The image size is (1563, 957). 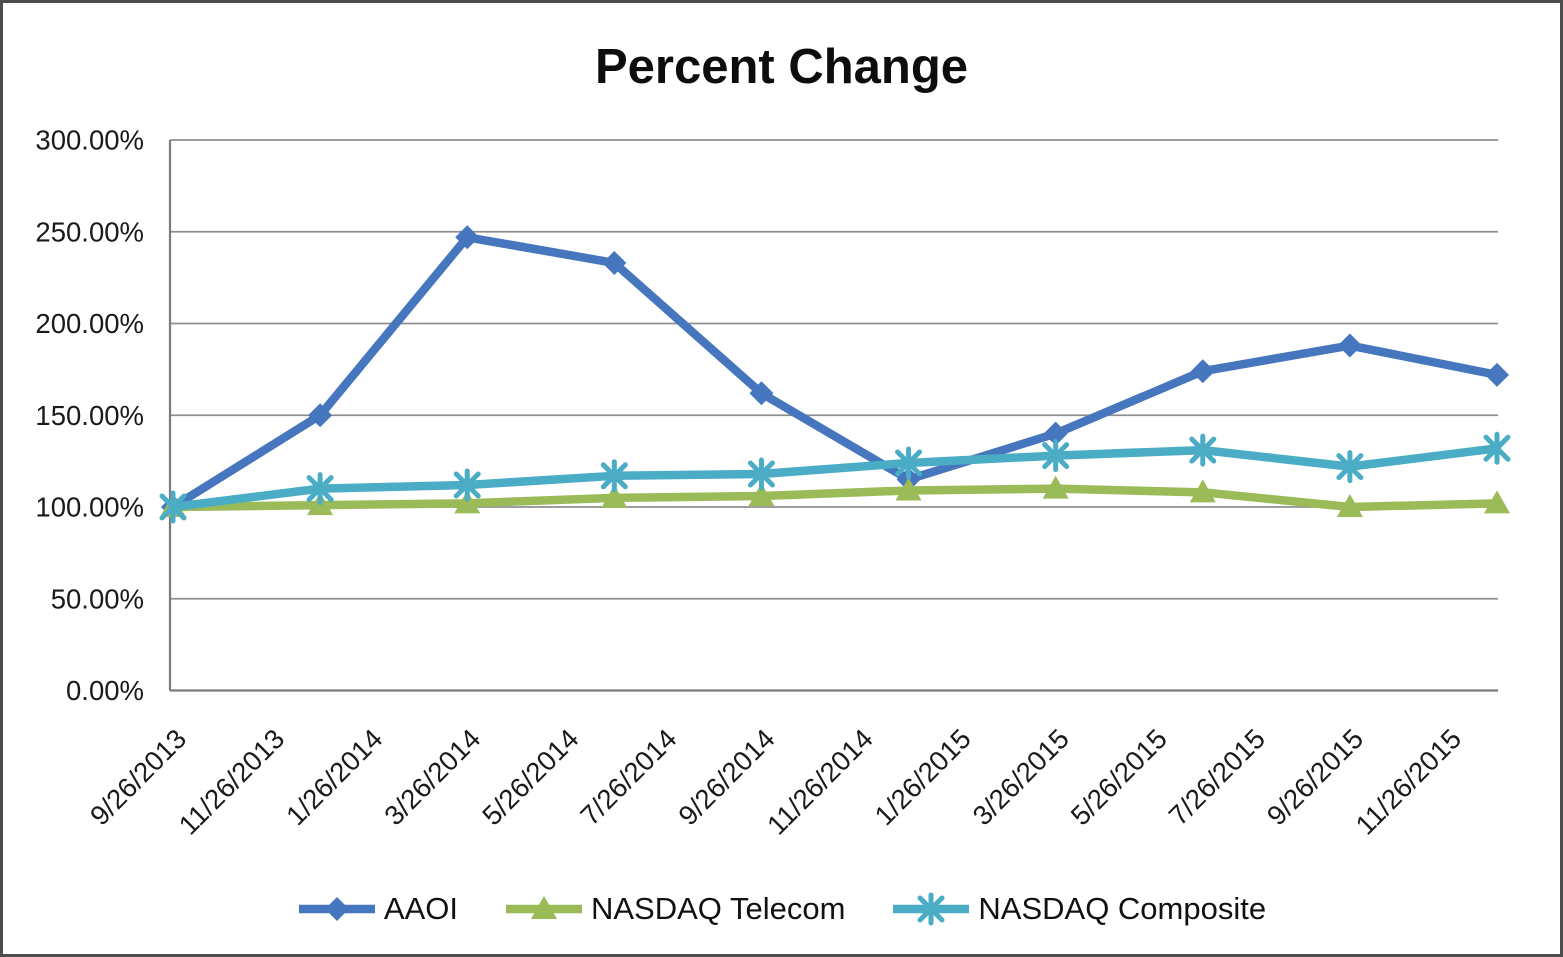 I want to click on legend-item-label: NASDAQ Telecom, so click(x=718, y=908).